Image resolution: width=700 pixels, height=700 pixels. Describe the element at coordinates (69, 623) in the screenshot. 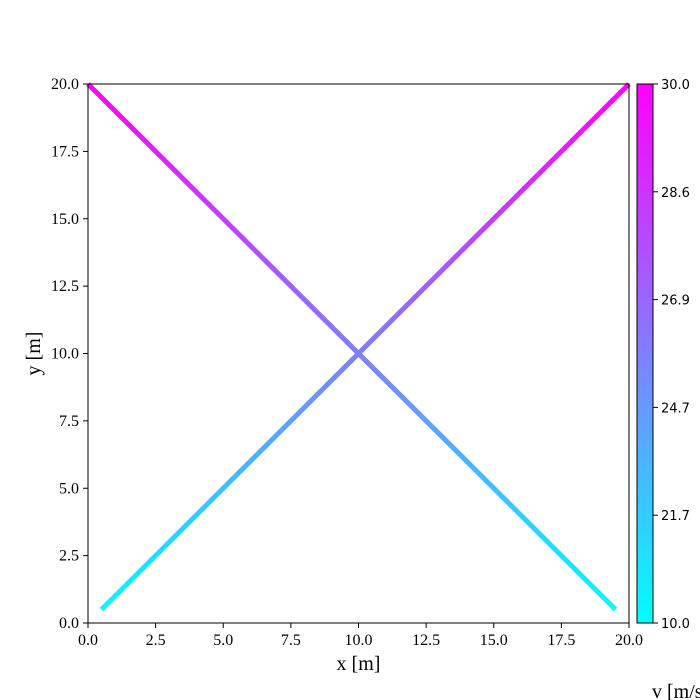

I see `y-tick-label: 0.0` at that location.